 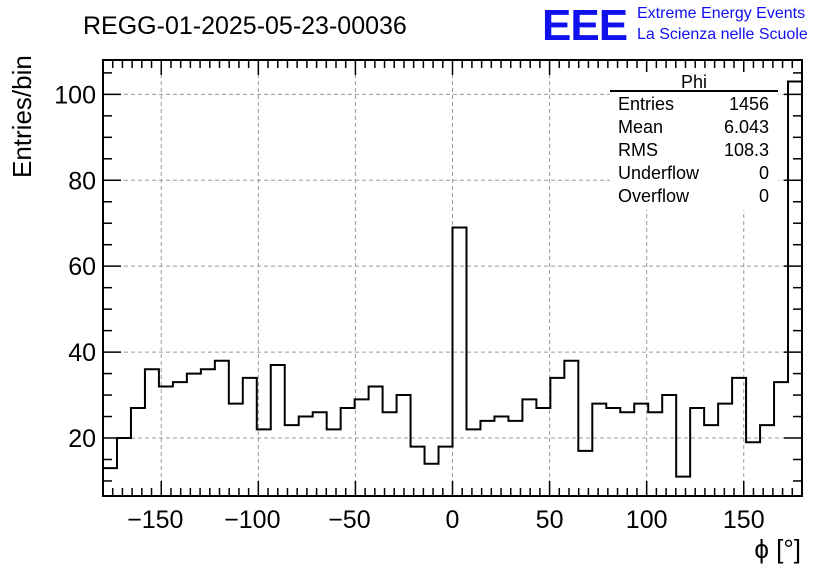 I want to click on stats-value: 108.3, so click(x=746, y=150).